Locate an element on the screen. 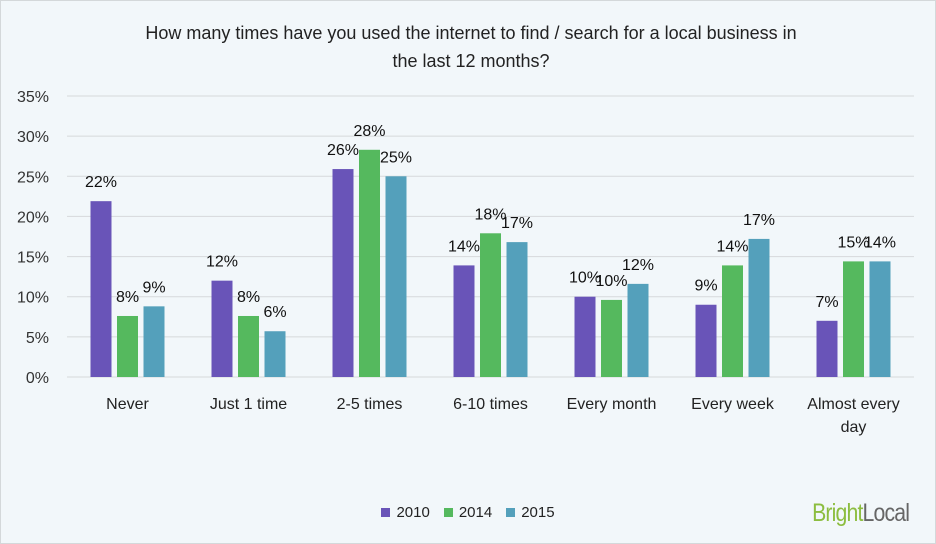 The height and width of the screenshot is (544, 936). y-tick-label: 10% is located at coordinates (33, 298).